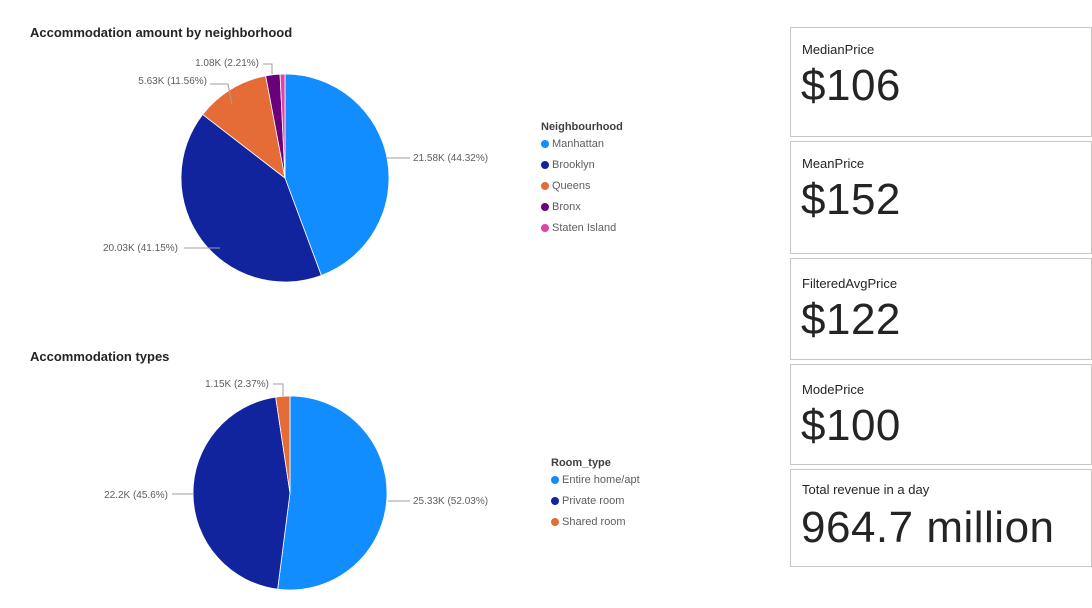 The image size is (1092, 608). I want to click on legend-item-bronx: Bronx, so click(582, 211).